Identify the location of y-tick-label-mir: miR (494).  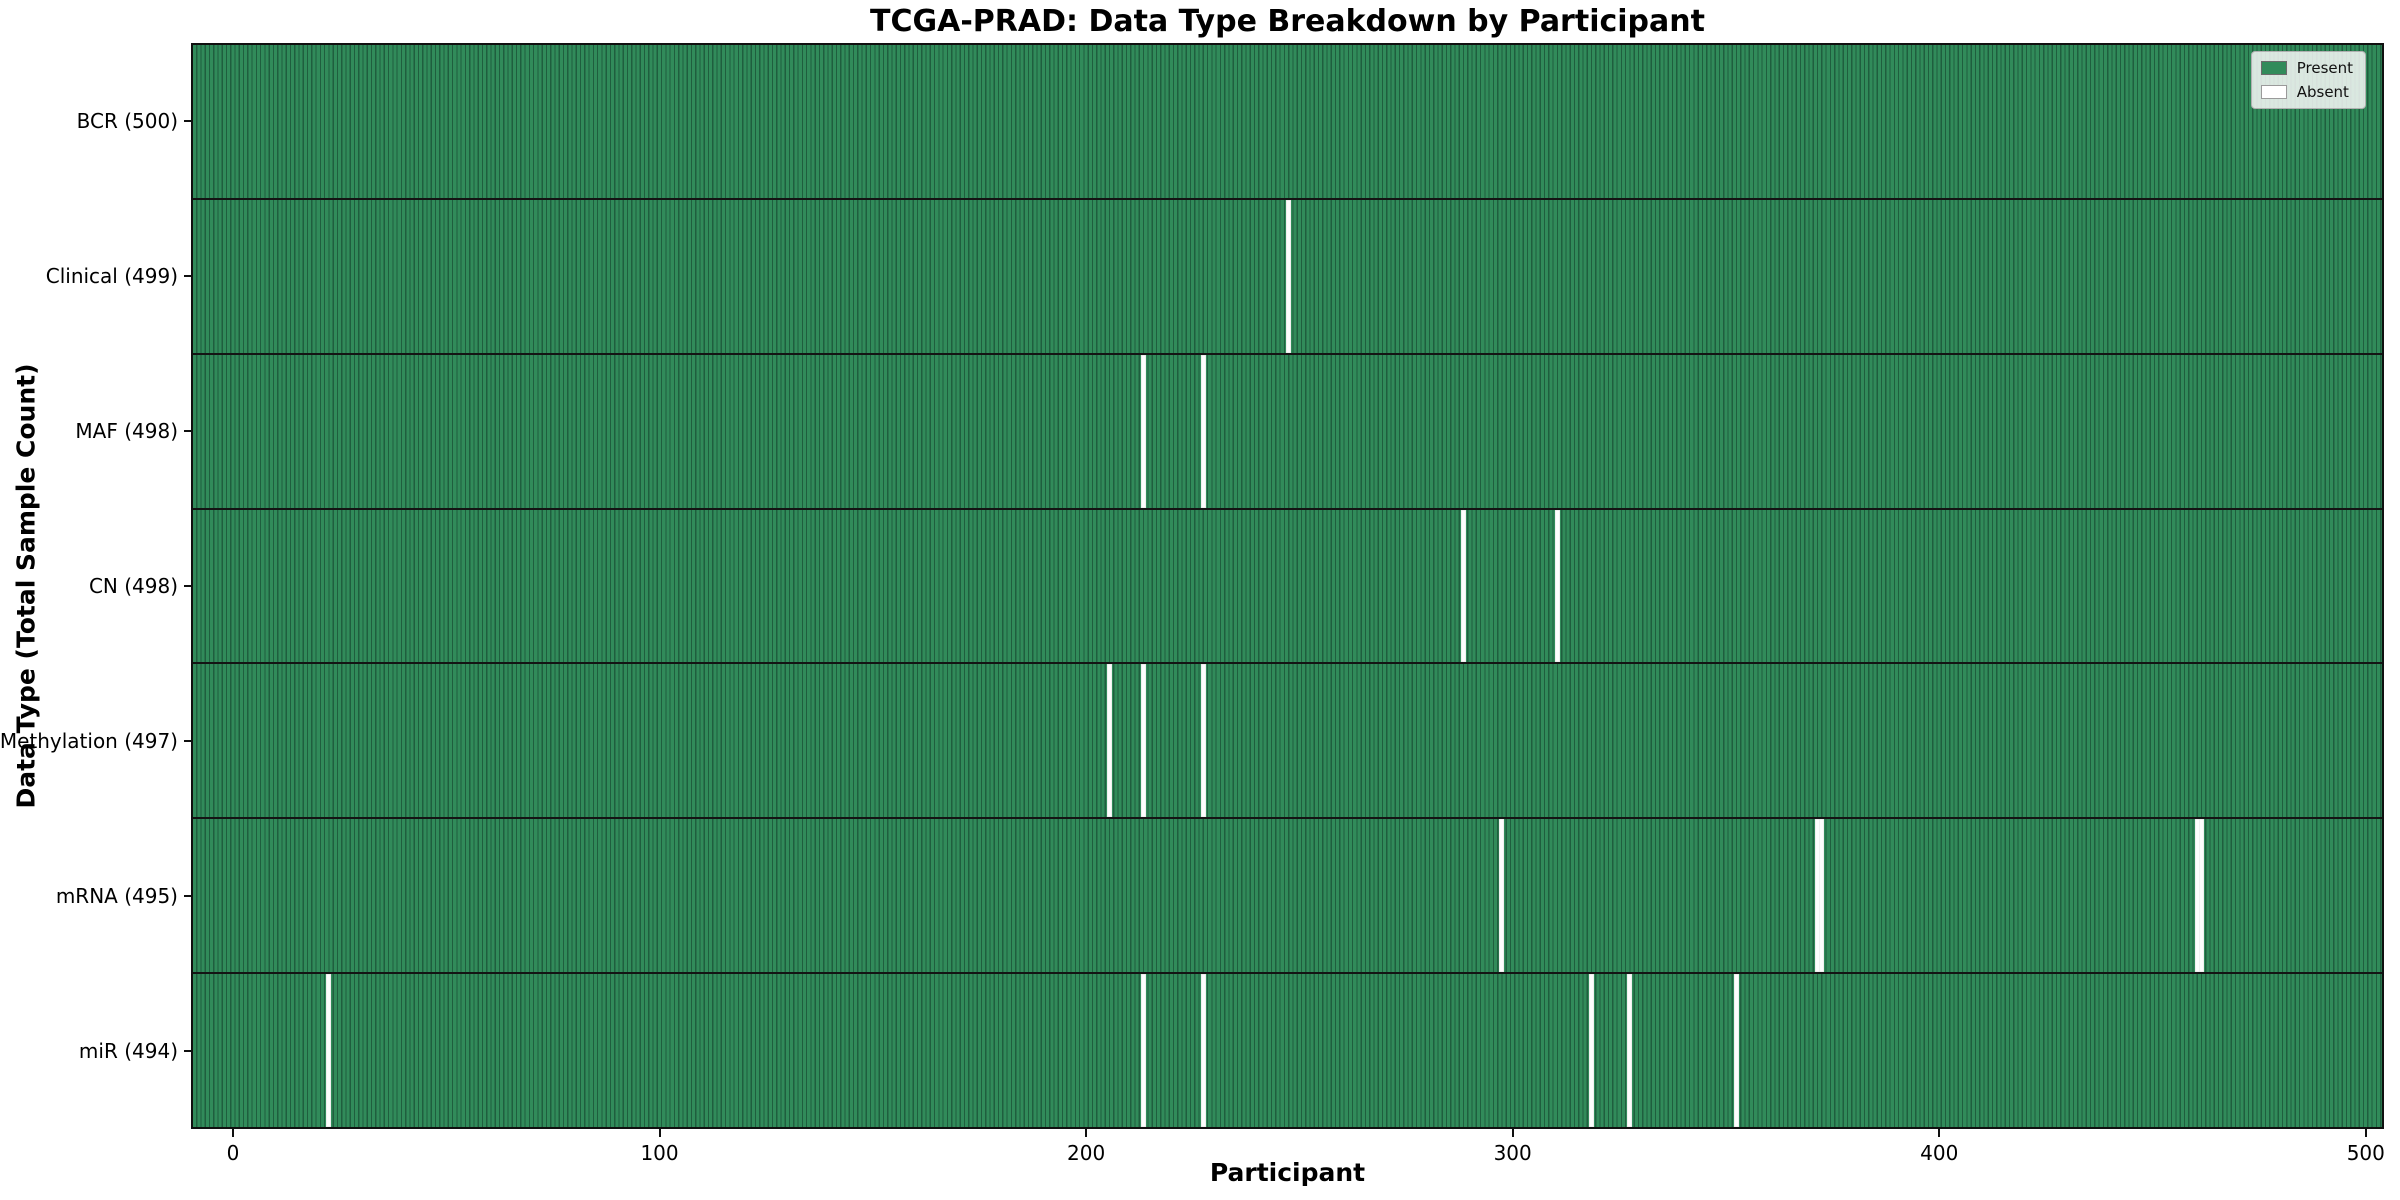
(128, 1051).